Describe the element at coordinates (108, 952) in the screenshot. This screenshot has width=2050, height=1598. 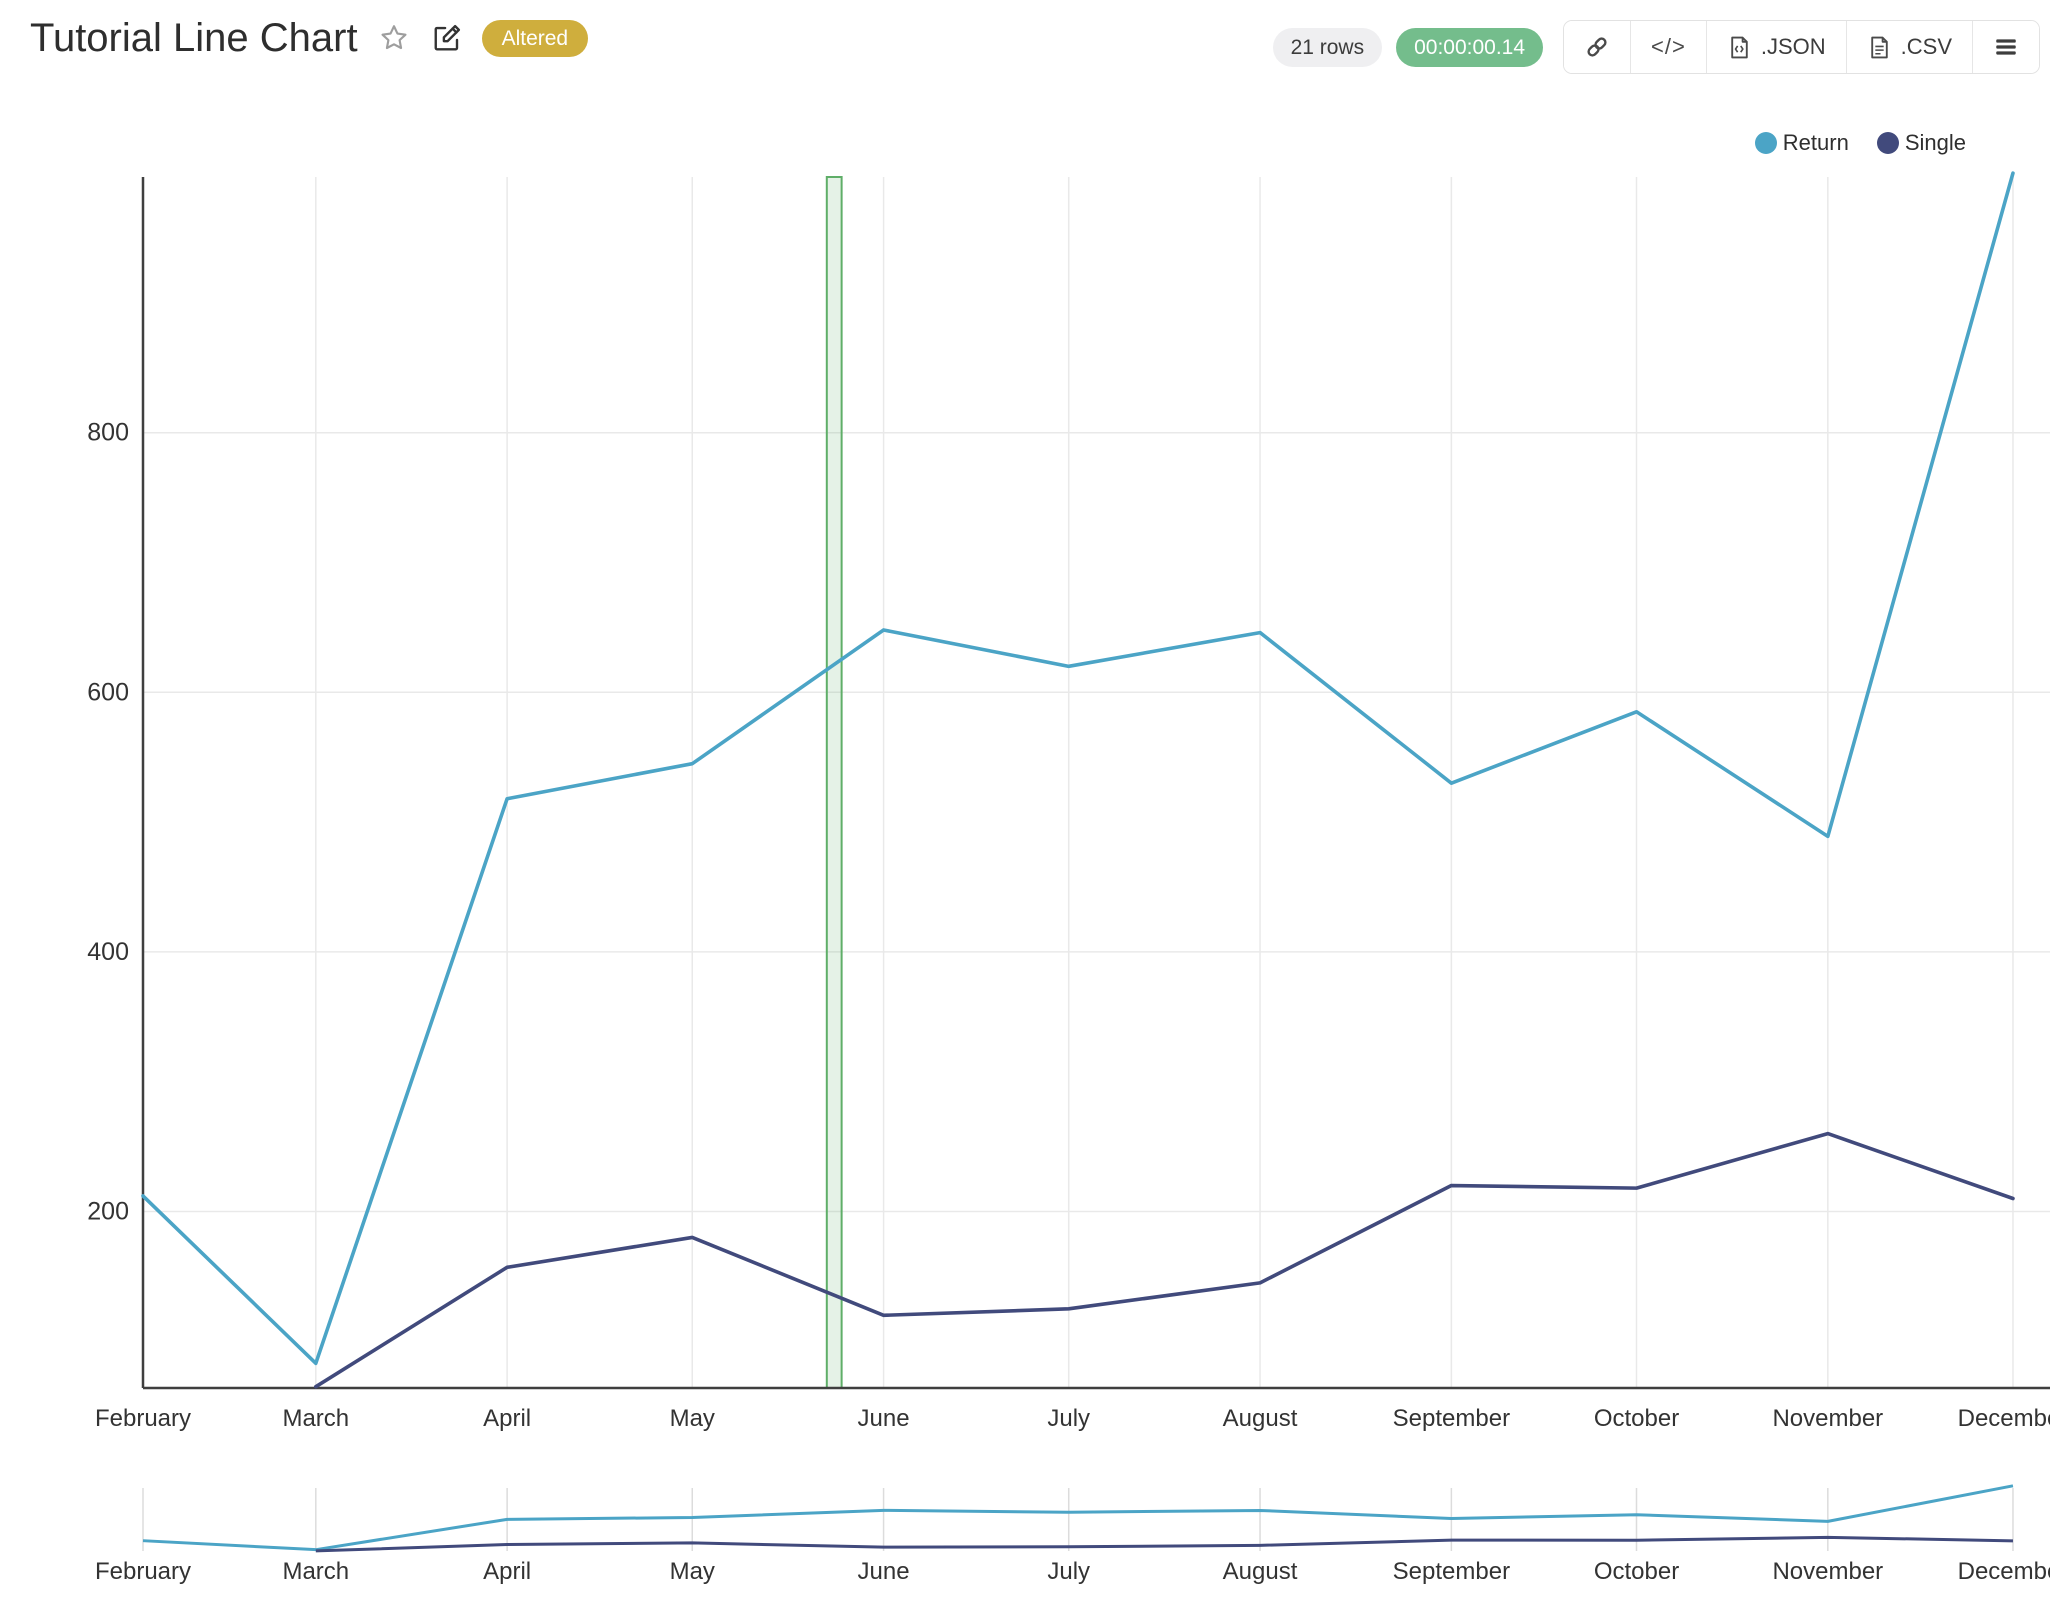
I see `svg-text: 400` at that location.